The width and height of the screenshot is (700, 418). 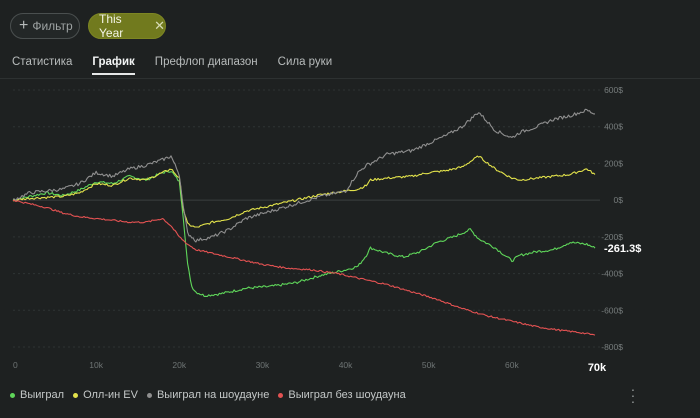 I want to click on x-axis-ticks: 0 10k 20k 30k 40k 50k 60k 70k, so click(x=310, y=367).